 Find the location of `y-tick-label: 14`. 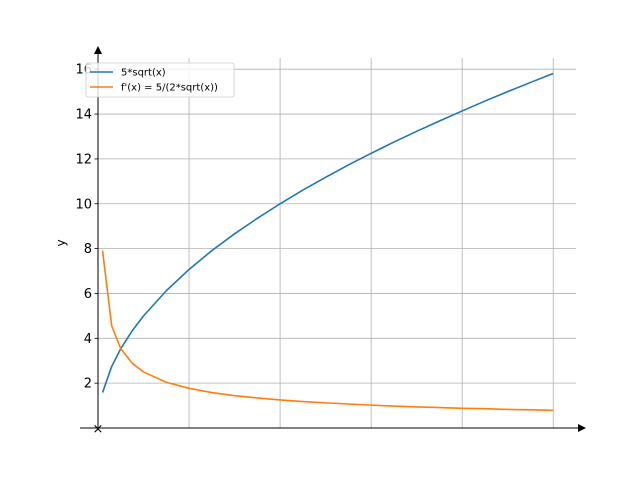

y-tick-label: 14 is located at coordinates (83, 115).